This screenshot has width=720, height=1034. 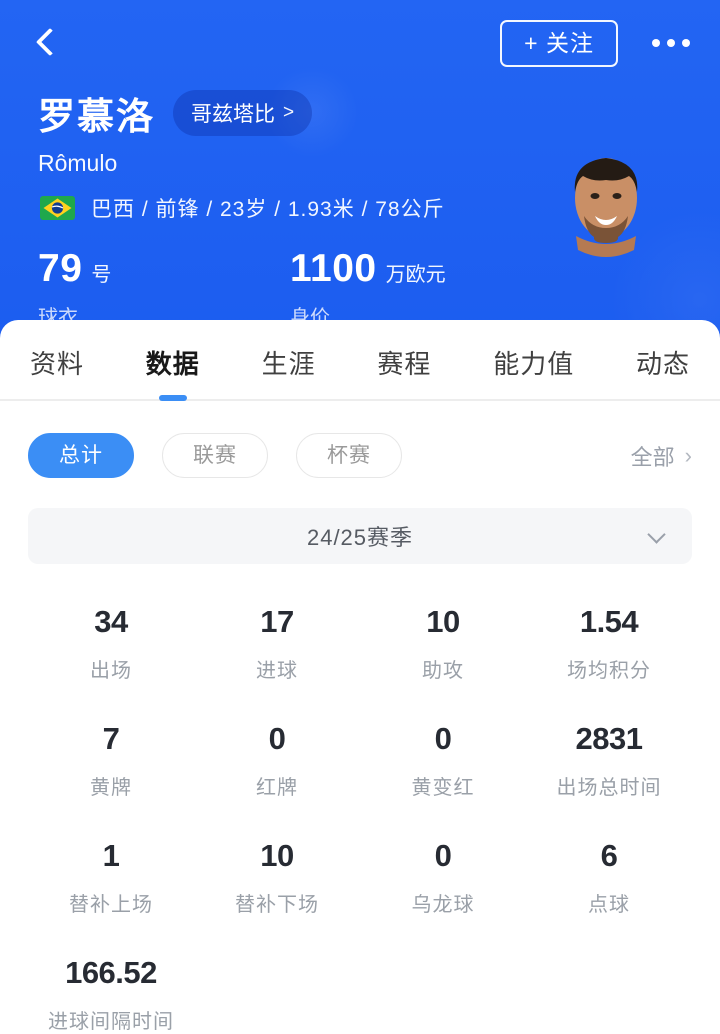 I want to click on back-icon, so click(x=50, y=43).